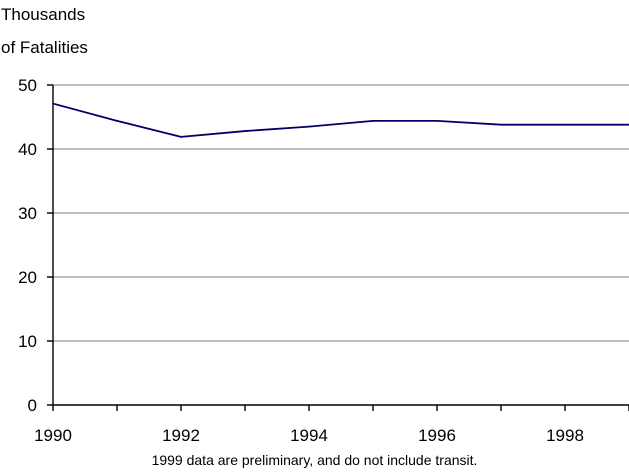 The width and height of the screenshot is (629, 474). I want to click on data-point-1994, so click(309, 126).